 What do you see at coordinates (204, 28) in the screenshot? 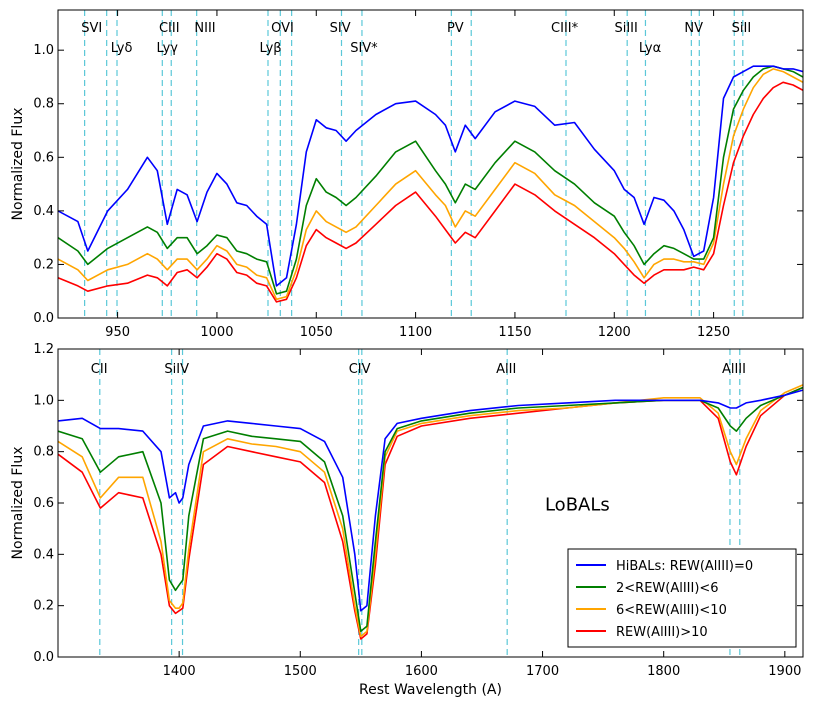
I see `line-label: NIII` at bounding box center [204, 28].